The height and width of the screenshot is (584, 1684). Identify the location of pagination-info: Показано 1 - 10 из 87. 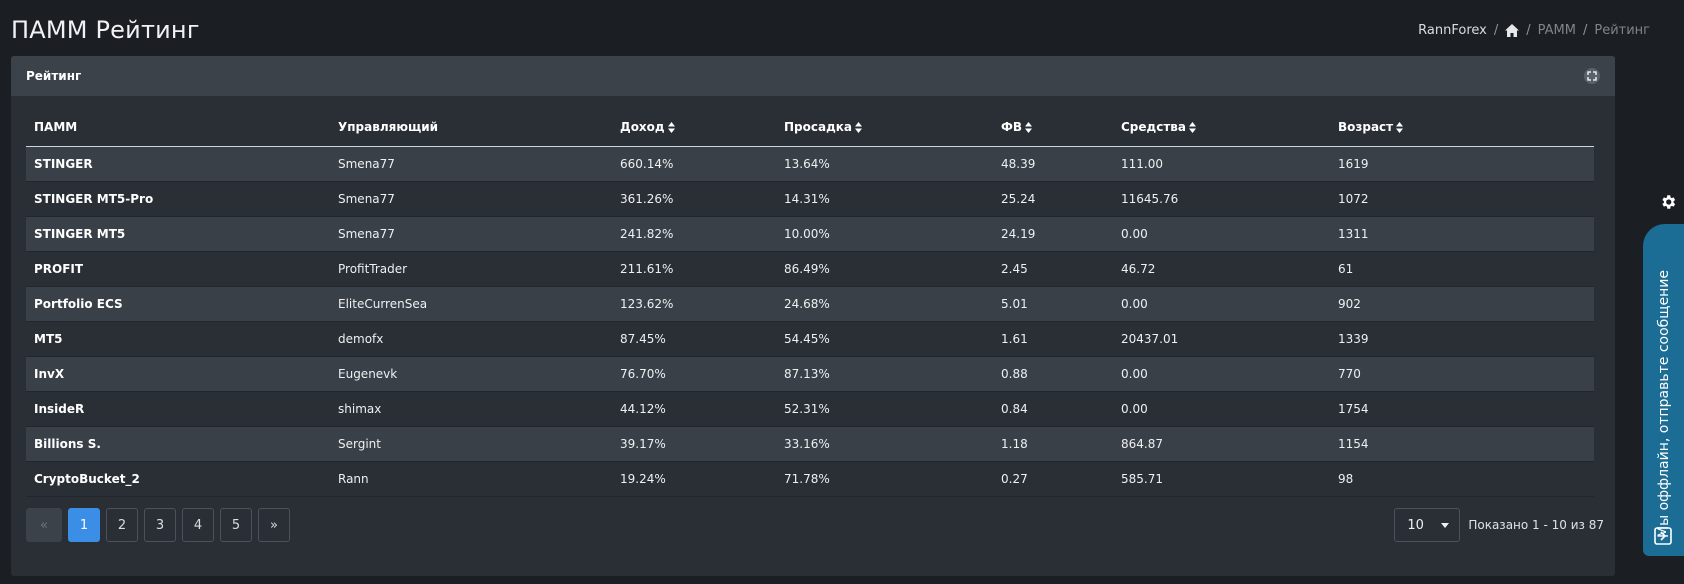
(1536, 525).